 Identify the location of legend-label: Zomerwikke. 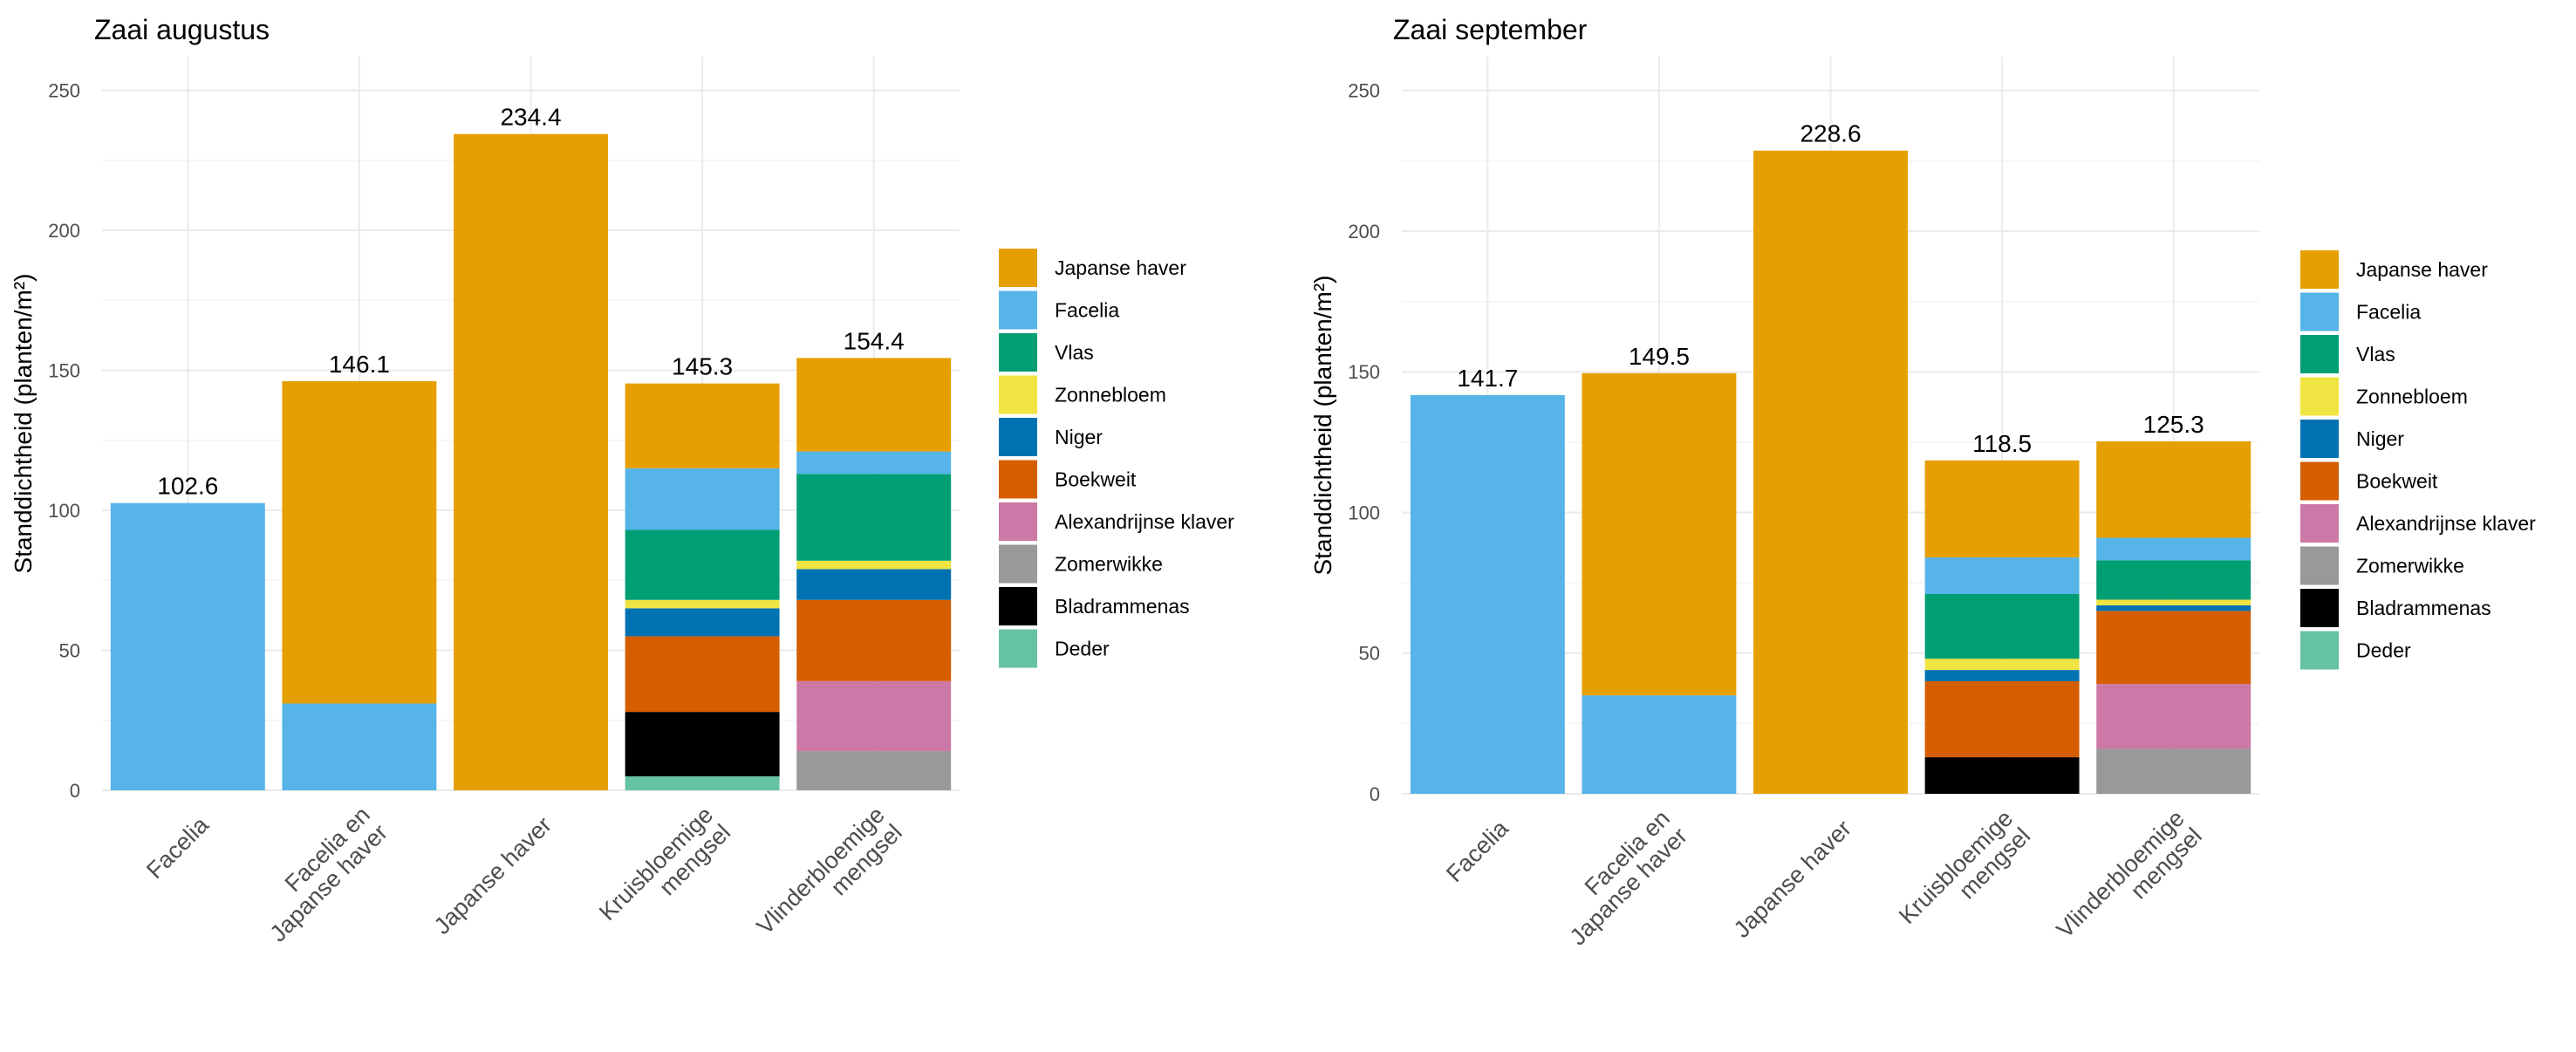
(2410, 566).